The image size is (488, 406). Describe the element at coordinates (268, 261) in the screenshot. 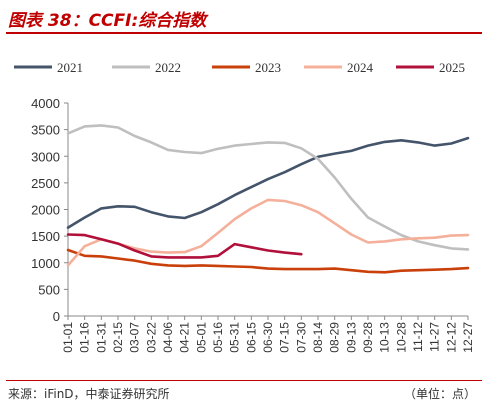

I see `series-line-2023` at that location.